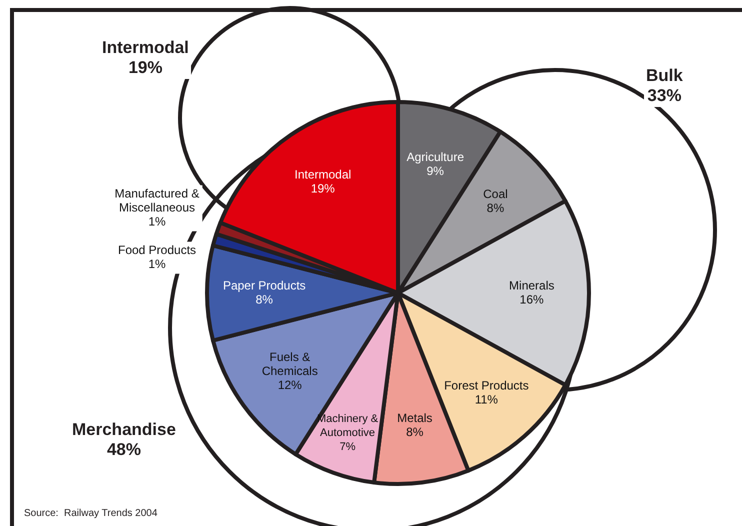 The image size is (742, 526). I want to click on data-label: 12%, so click(290, 385).